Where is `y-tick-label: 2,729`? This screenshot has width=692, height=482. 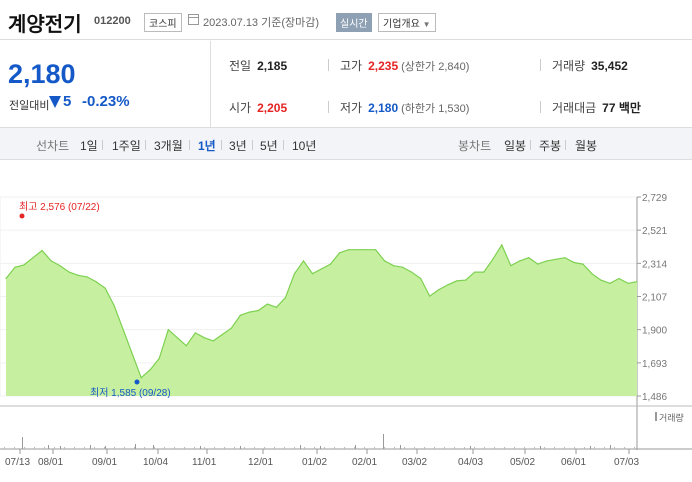 y-tick-label: 2,729 is located at coordinates (654, 198).